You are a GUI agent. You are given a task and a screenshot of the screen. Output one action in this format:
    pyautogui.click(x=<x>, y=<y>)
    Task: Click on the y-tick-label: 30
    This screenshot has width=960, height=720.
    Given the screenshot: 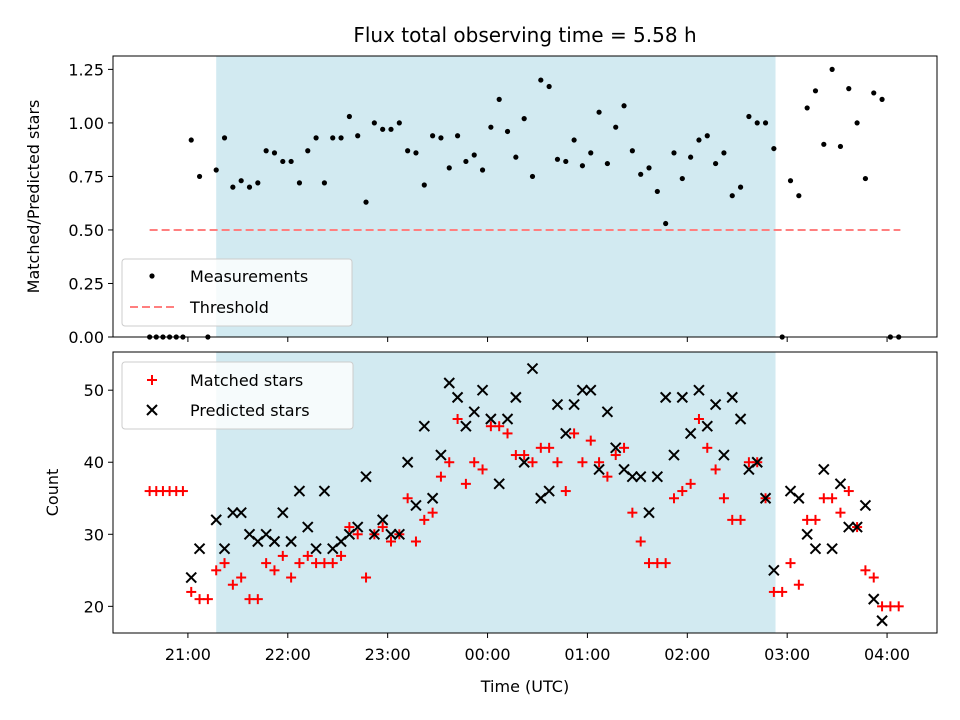 What is the action you would take?
    pyautogui.click(x=94, y=534)
    